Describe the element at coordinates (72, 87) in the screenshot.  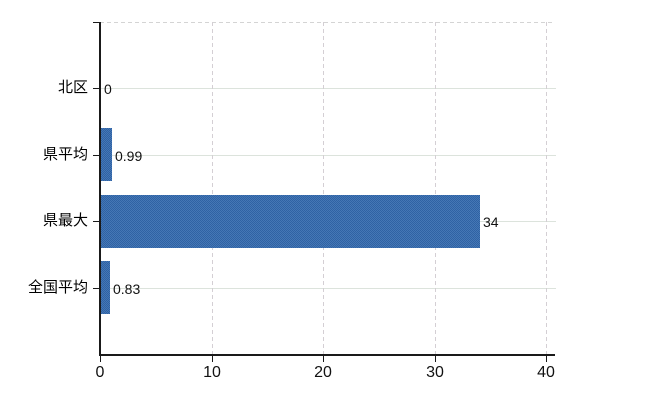
I see `category-label: 北区` at that location.